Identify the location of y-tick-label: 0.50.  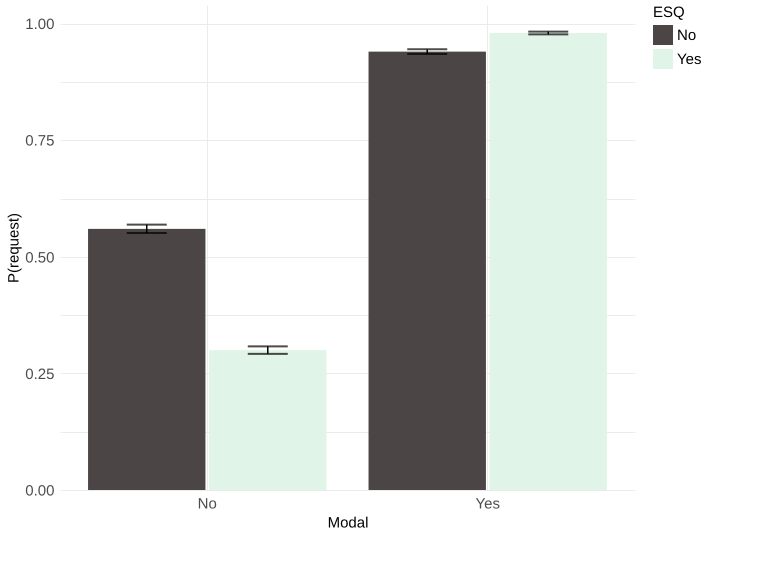
(39, 257).